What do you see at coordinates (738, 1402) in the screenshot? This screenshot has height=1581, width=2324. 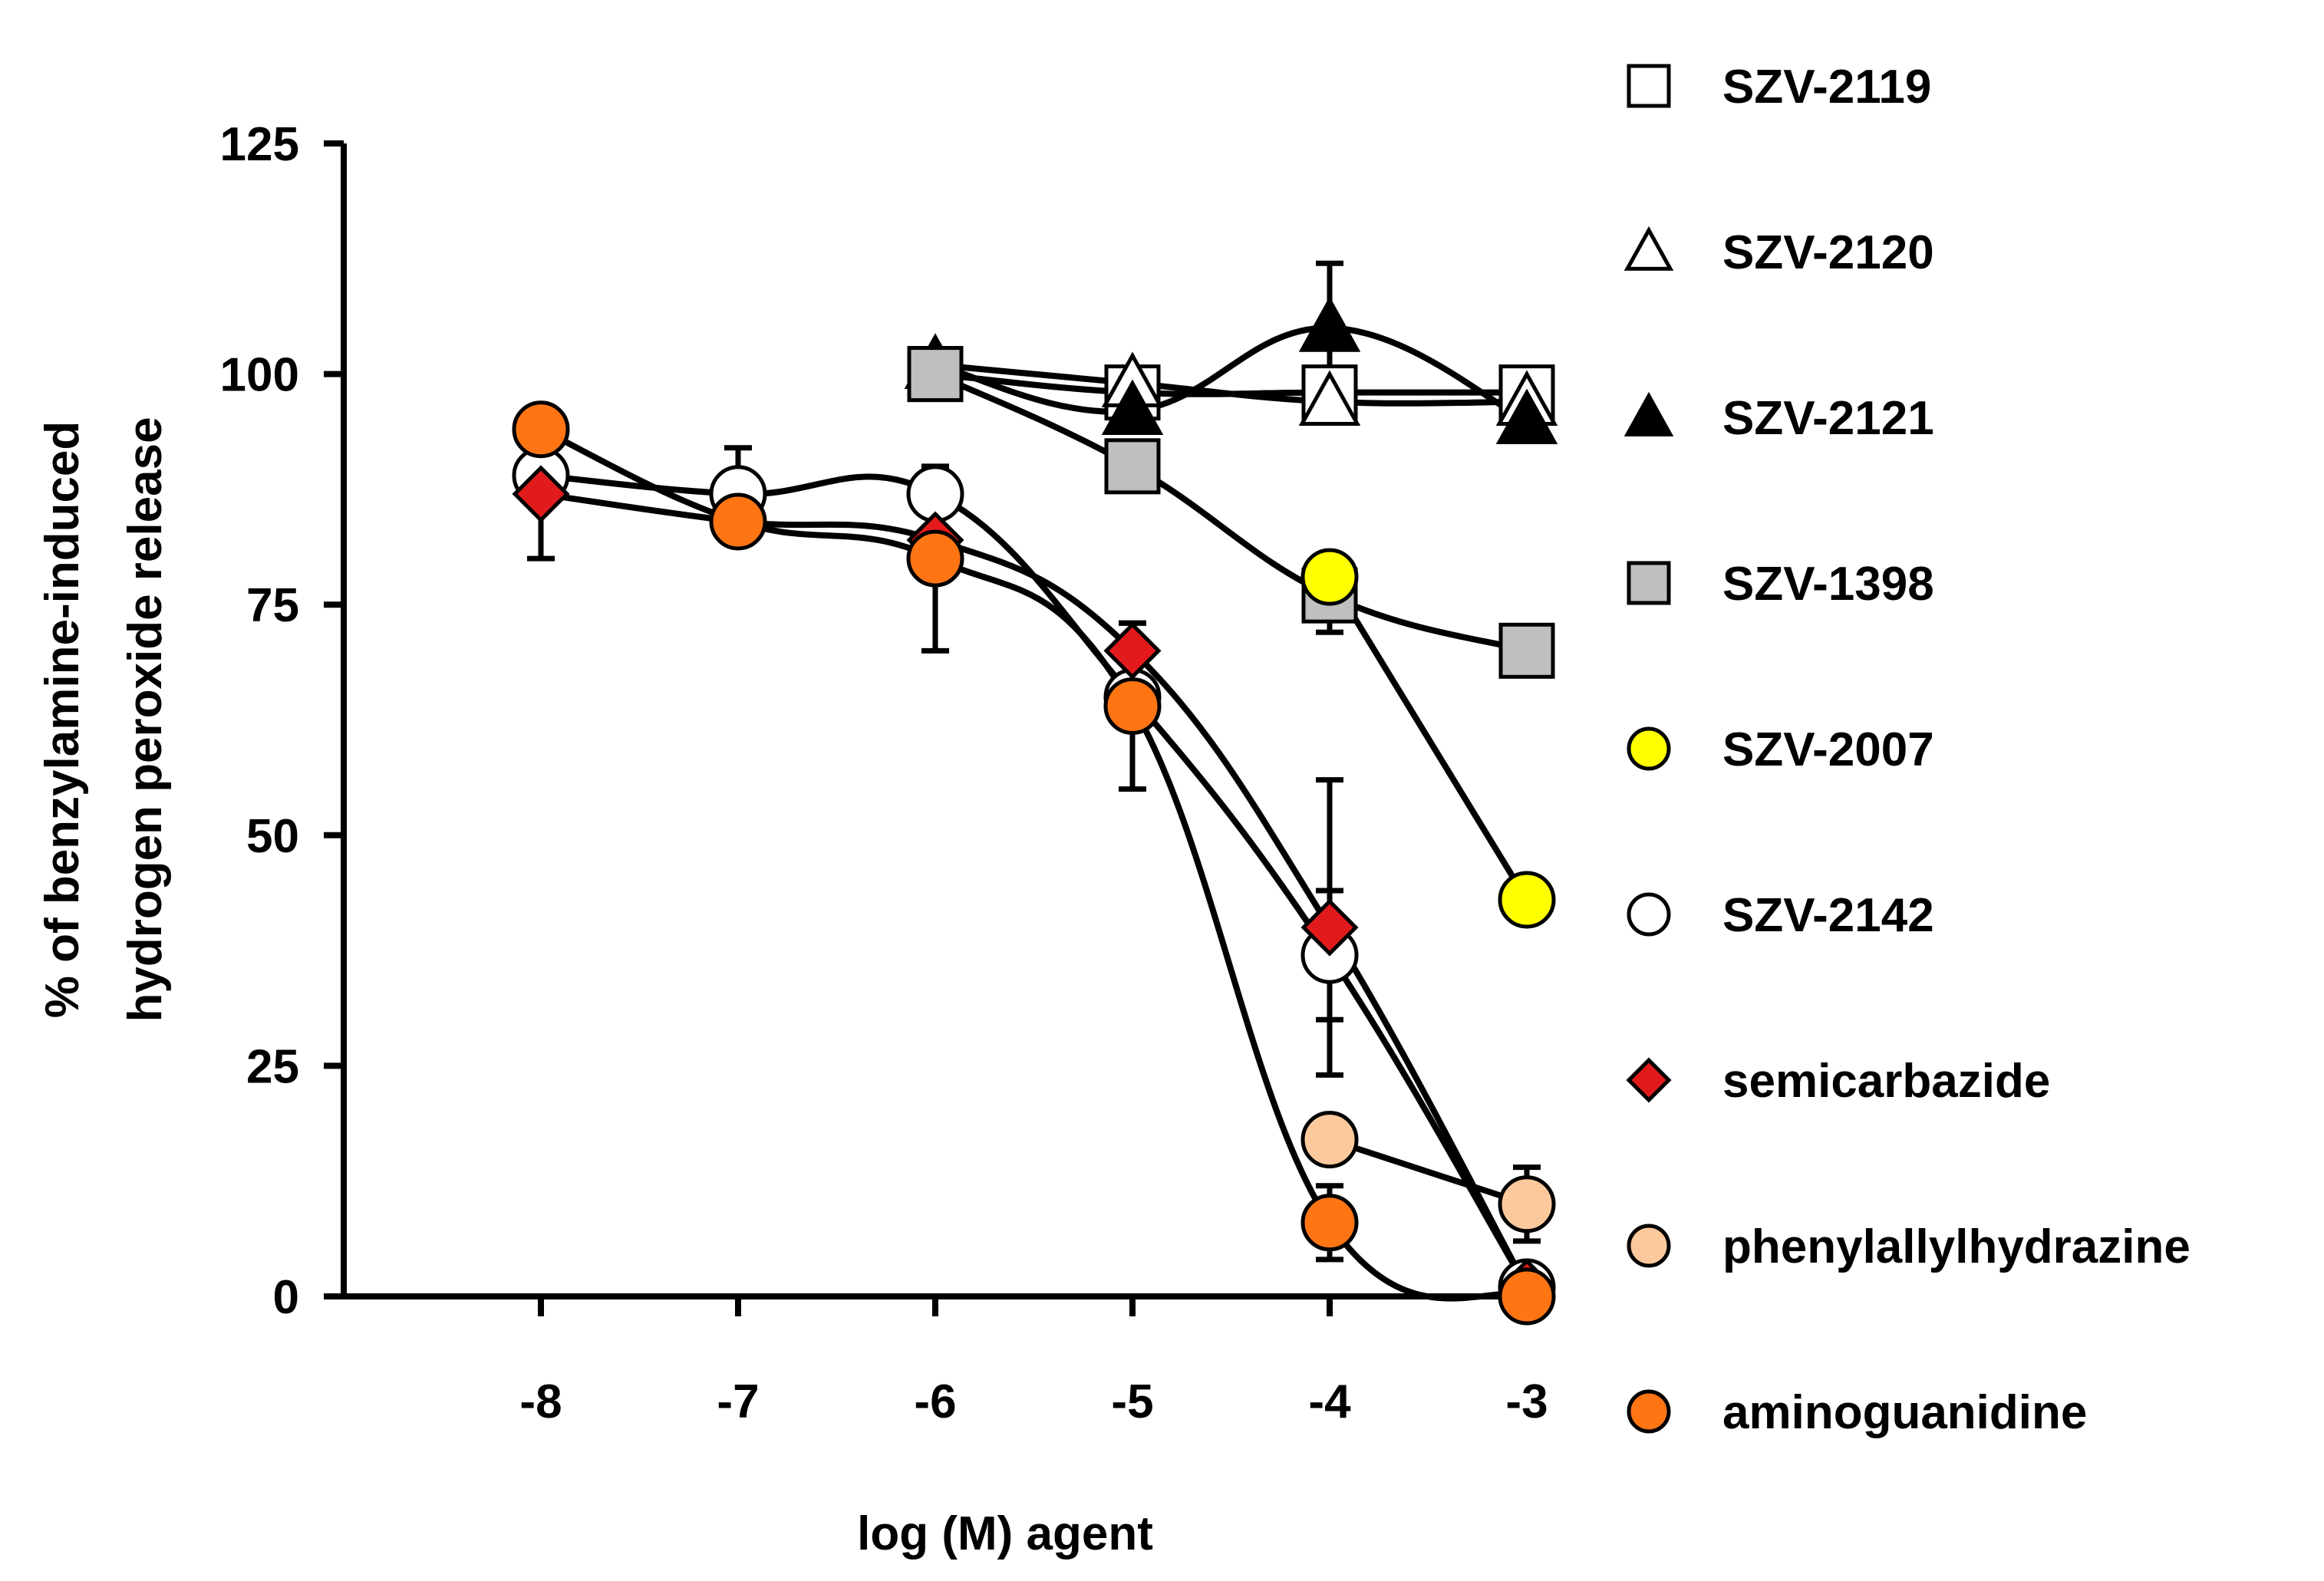 I see `x-tick-label: -7` at bounding box center [738, 1402].